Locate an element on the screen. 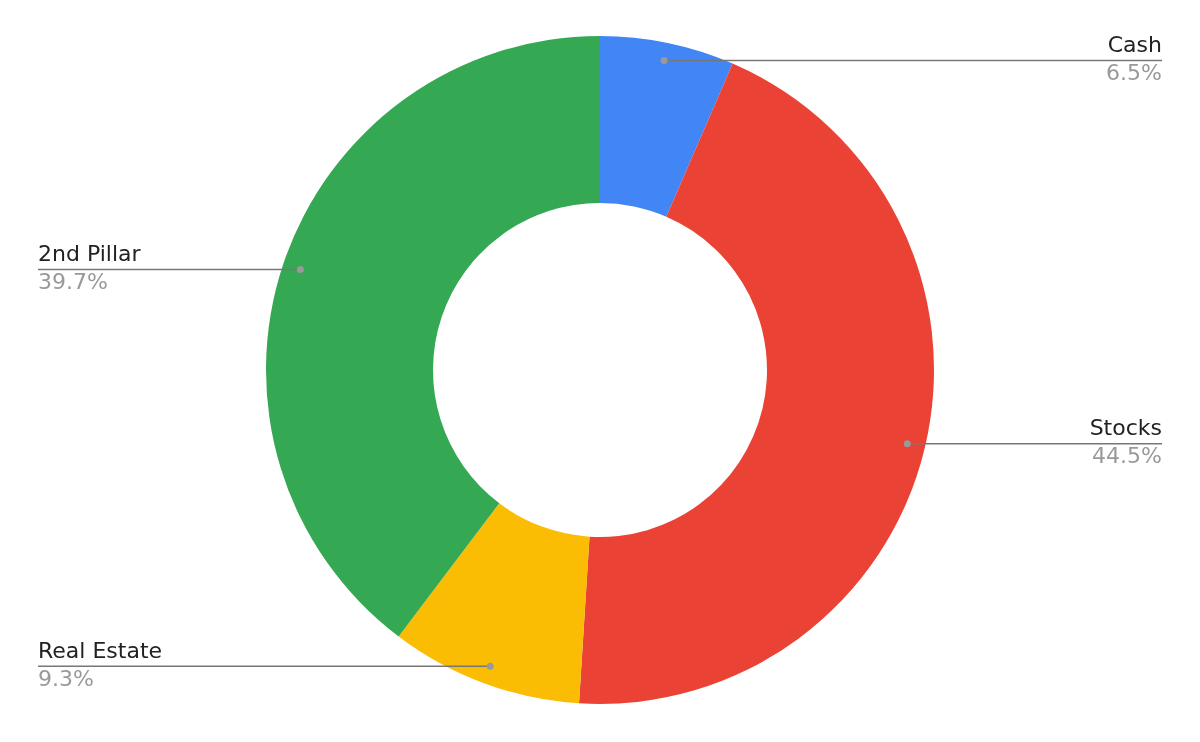 The image size is (1200, 742). slice-label: Real Estate is located at coordinates (100, 651).